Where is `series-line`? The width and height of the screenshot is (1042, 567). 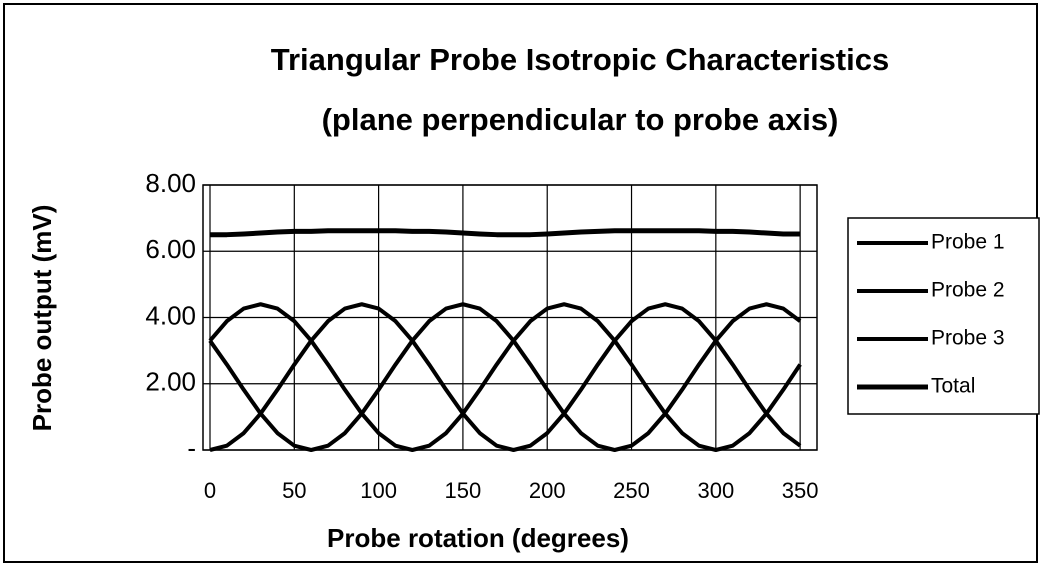 series-line is located at coordinates (505, 233).